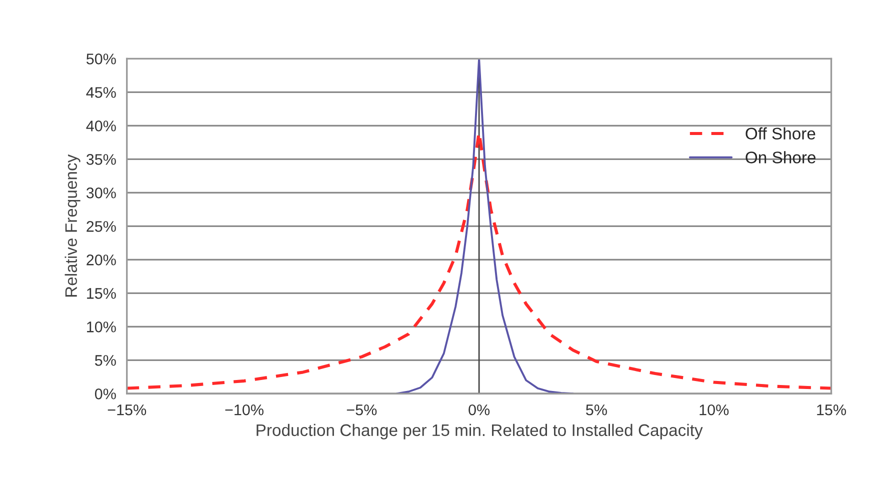 This screenshot has height=489, width=875. Describe the element at coordinates (105, 394) in the screenshot. I see `y-tick-label: 0%` at that location.